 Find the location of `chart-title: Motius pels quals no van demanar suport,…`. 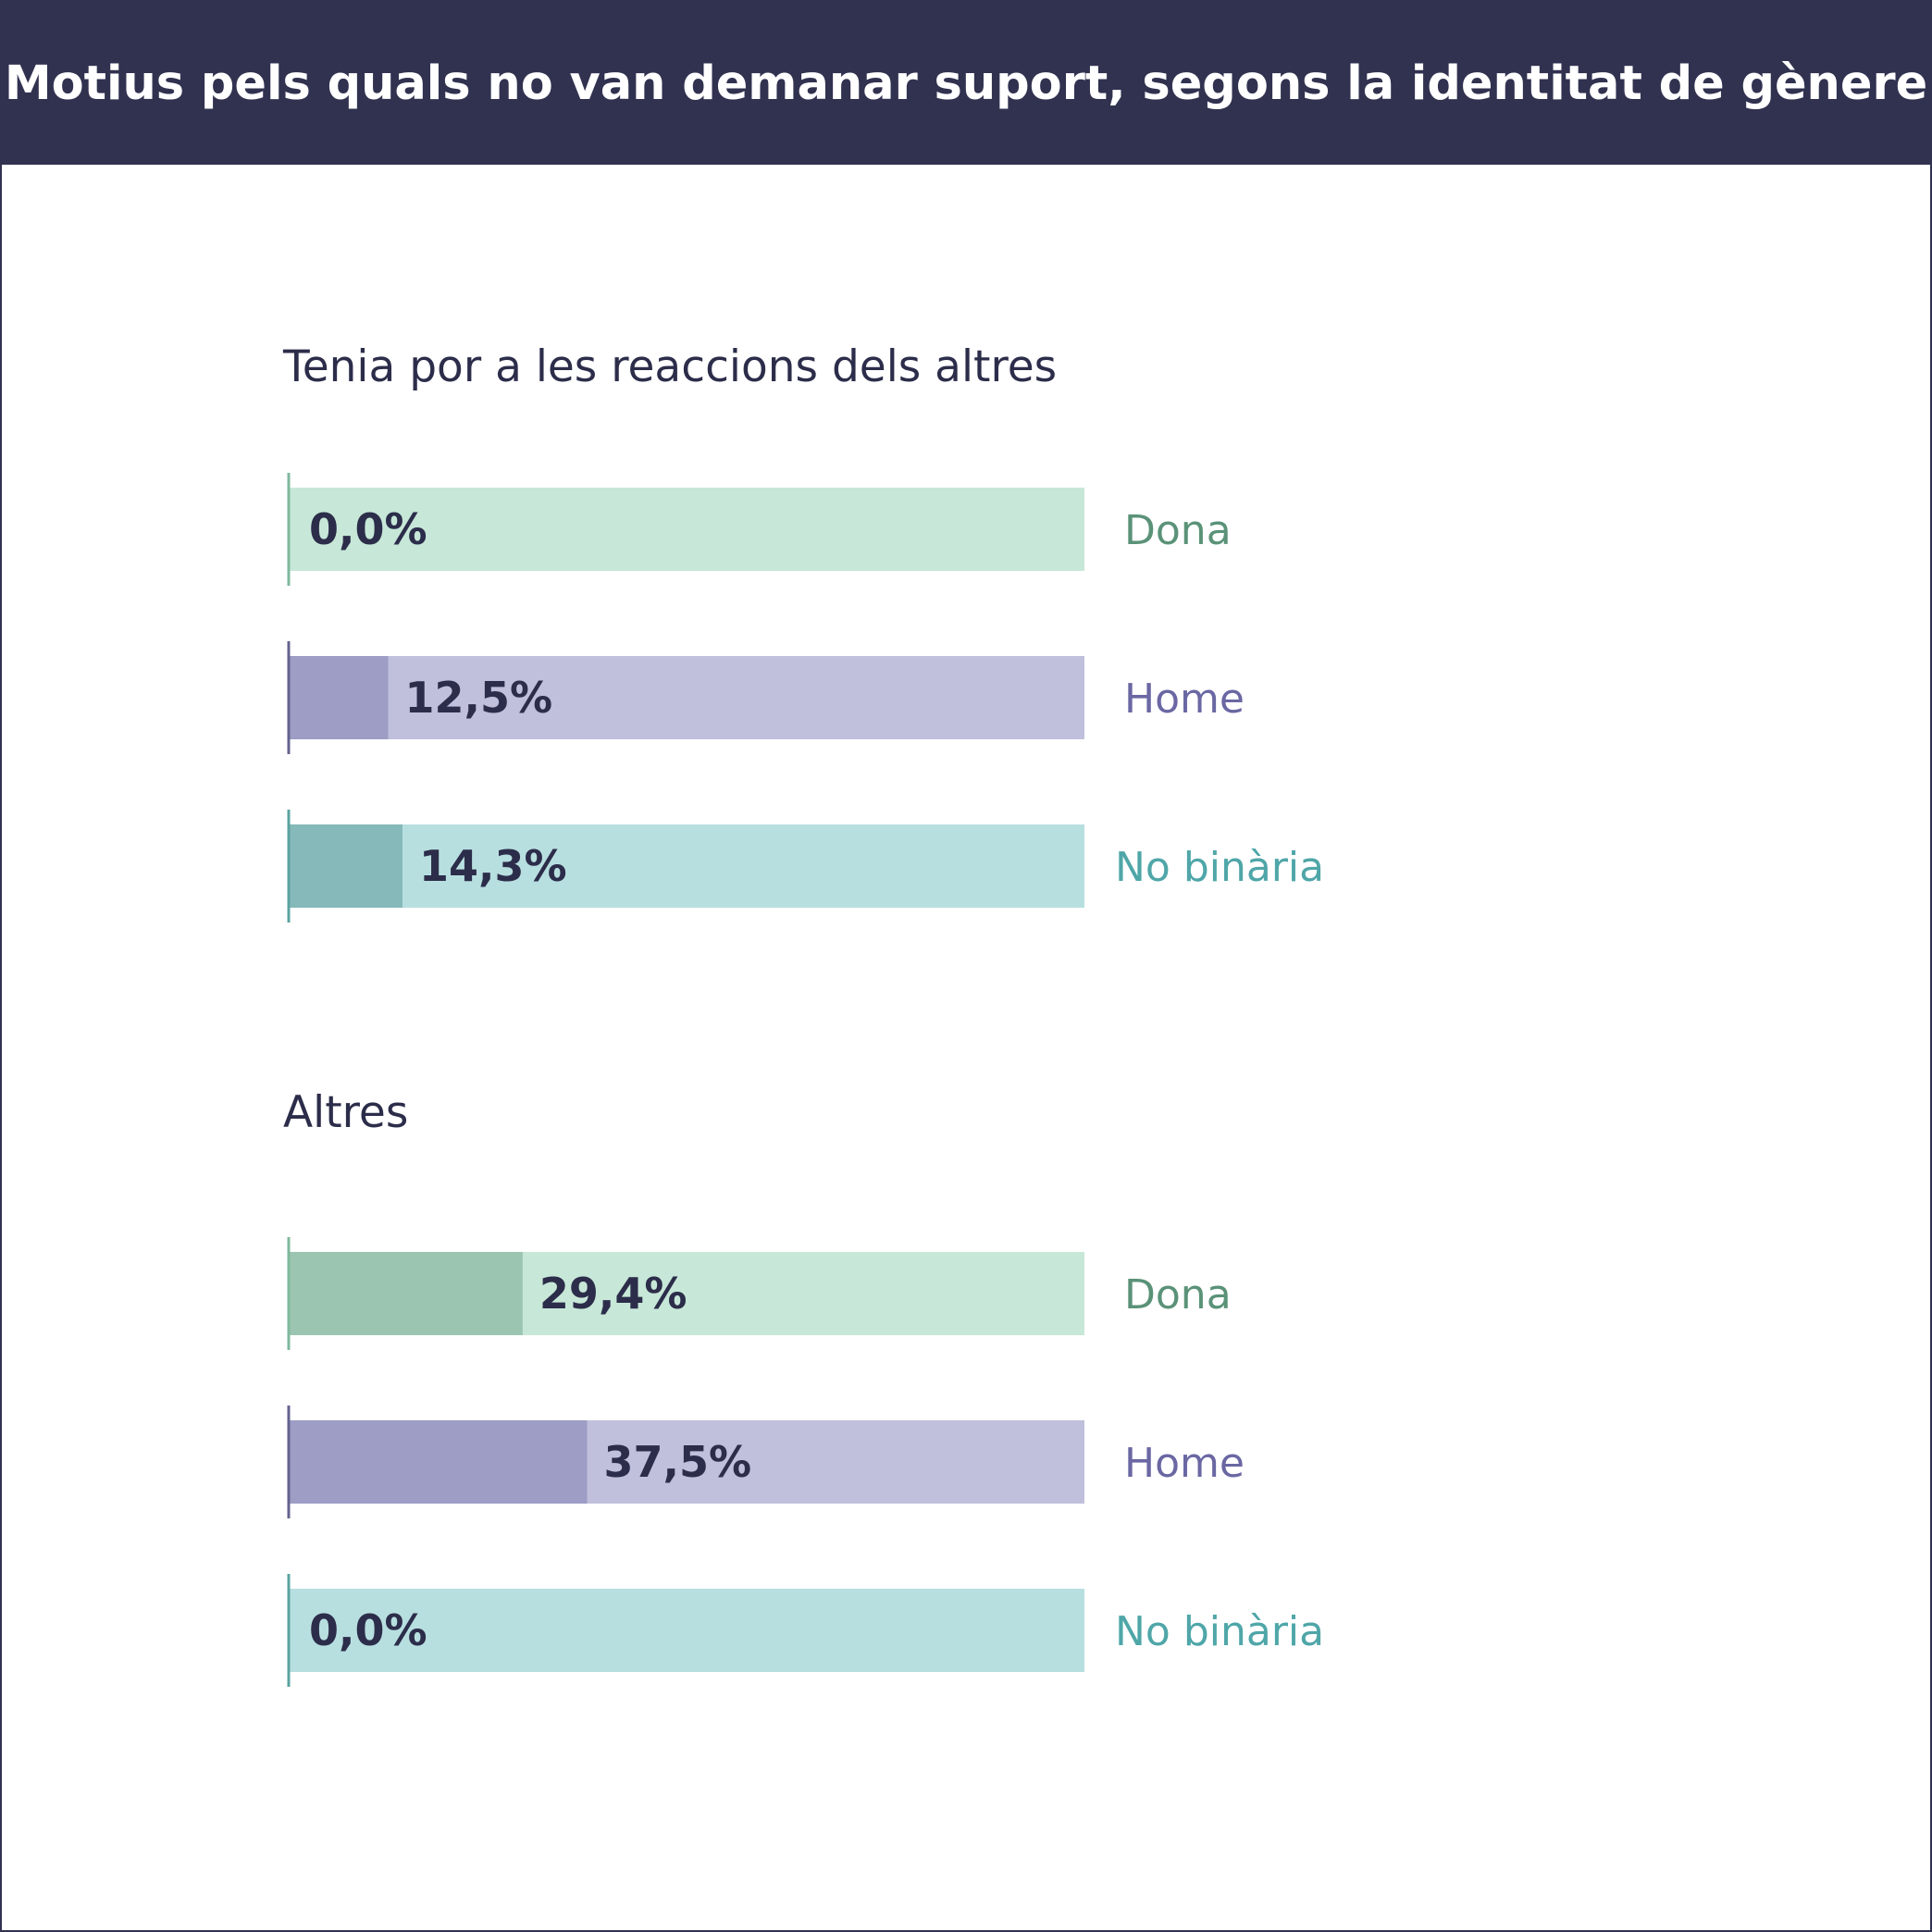

chart-title: Motius pels quals no van demanar suport,… is located at coordinates (966, 84).